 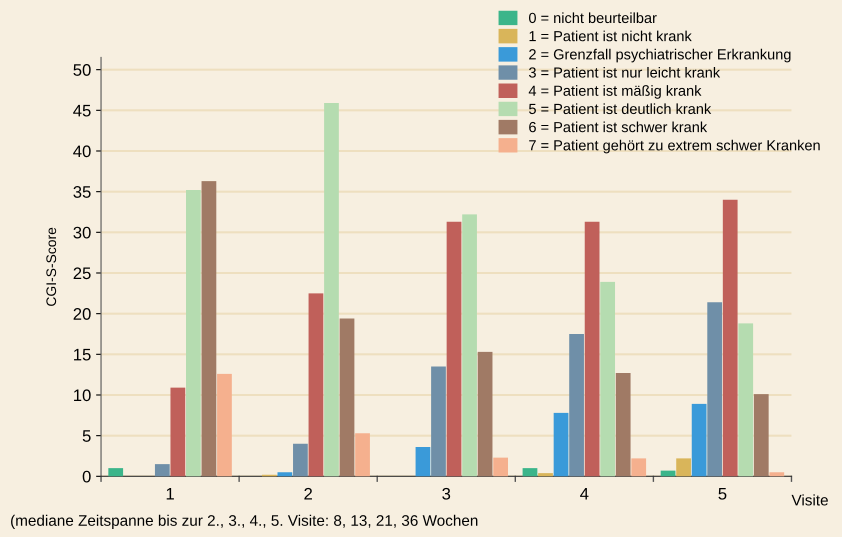 I want to click on y-tick-label: 45, so click(x=82, y=110).